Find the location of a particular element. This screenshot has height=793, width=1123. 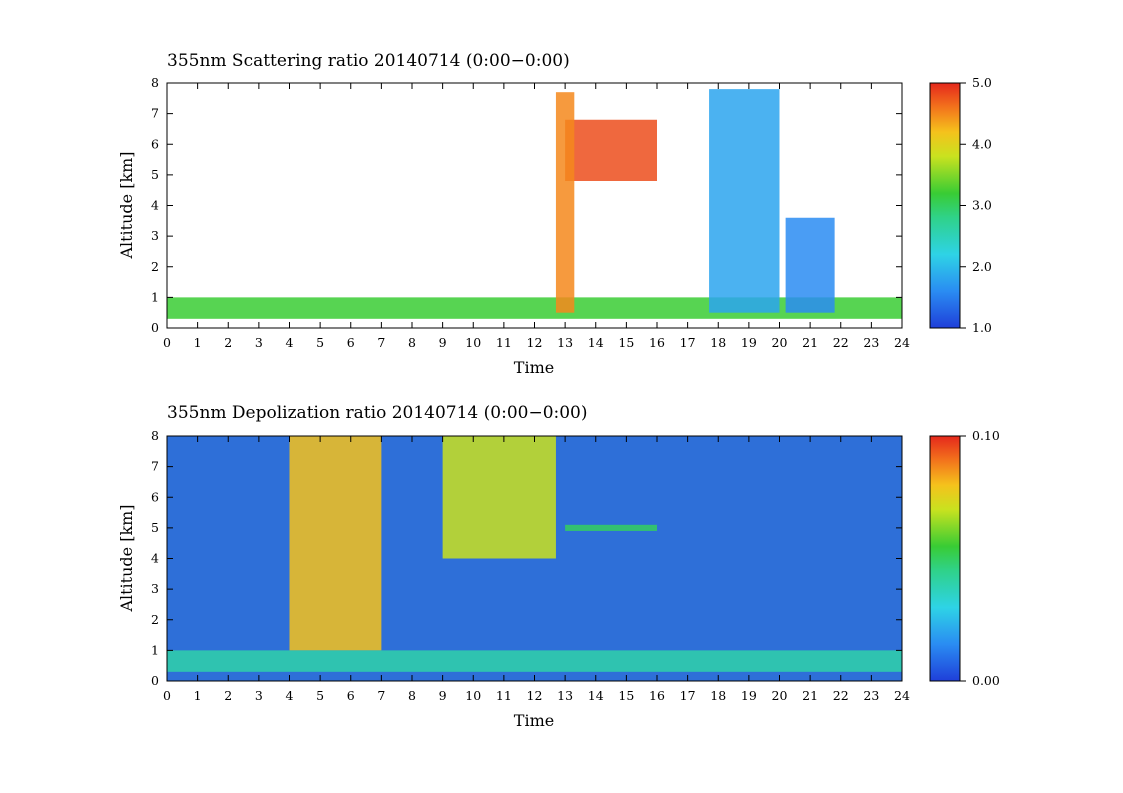

colorbar-tick-label: 3.0 is located at coordinates (982, 205).